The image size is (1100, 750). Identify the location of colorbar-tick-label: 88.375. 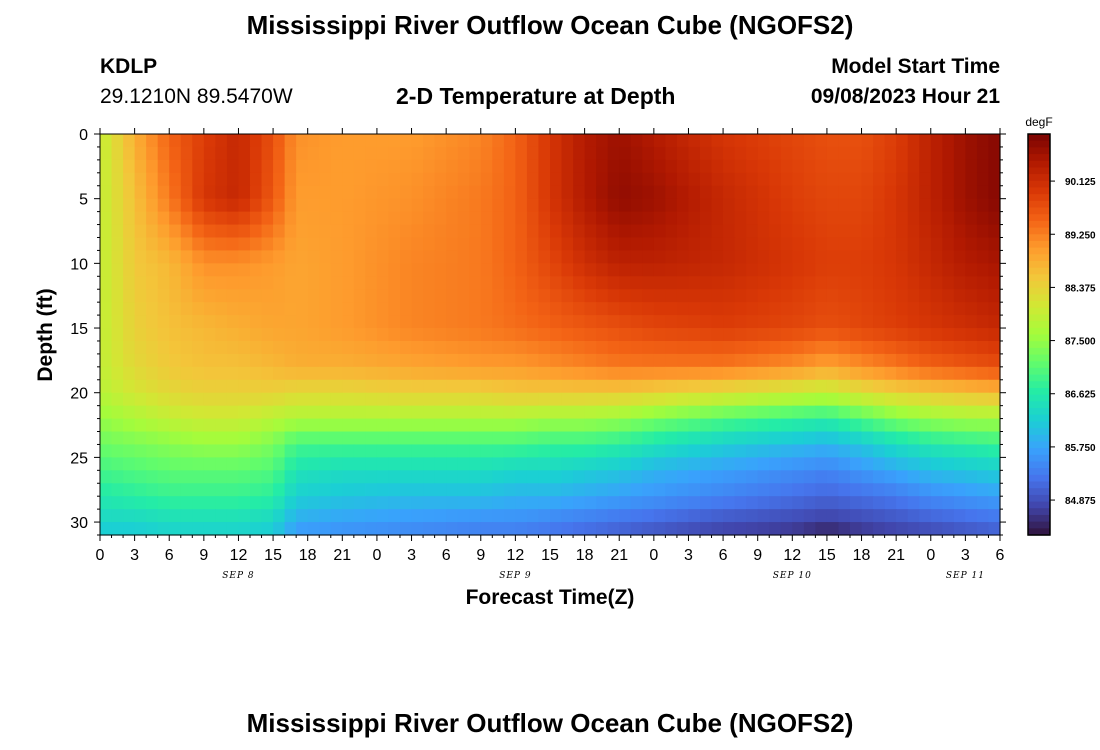
(1080, 288).